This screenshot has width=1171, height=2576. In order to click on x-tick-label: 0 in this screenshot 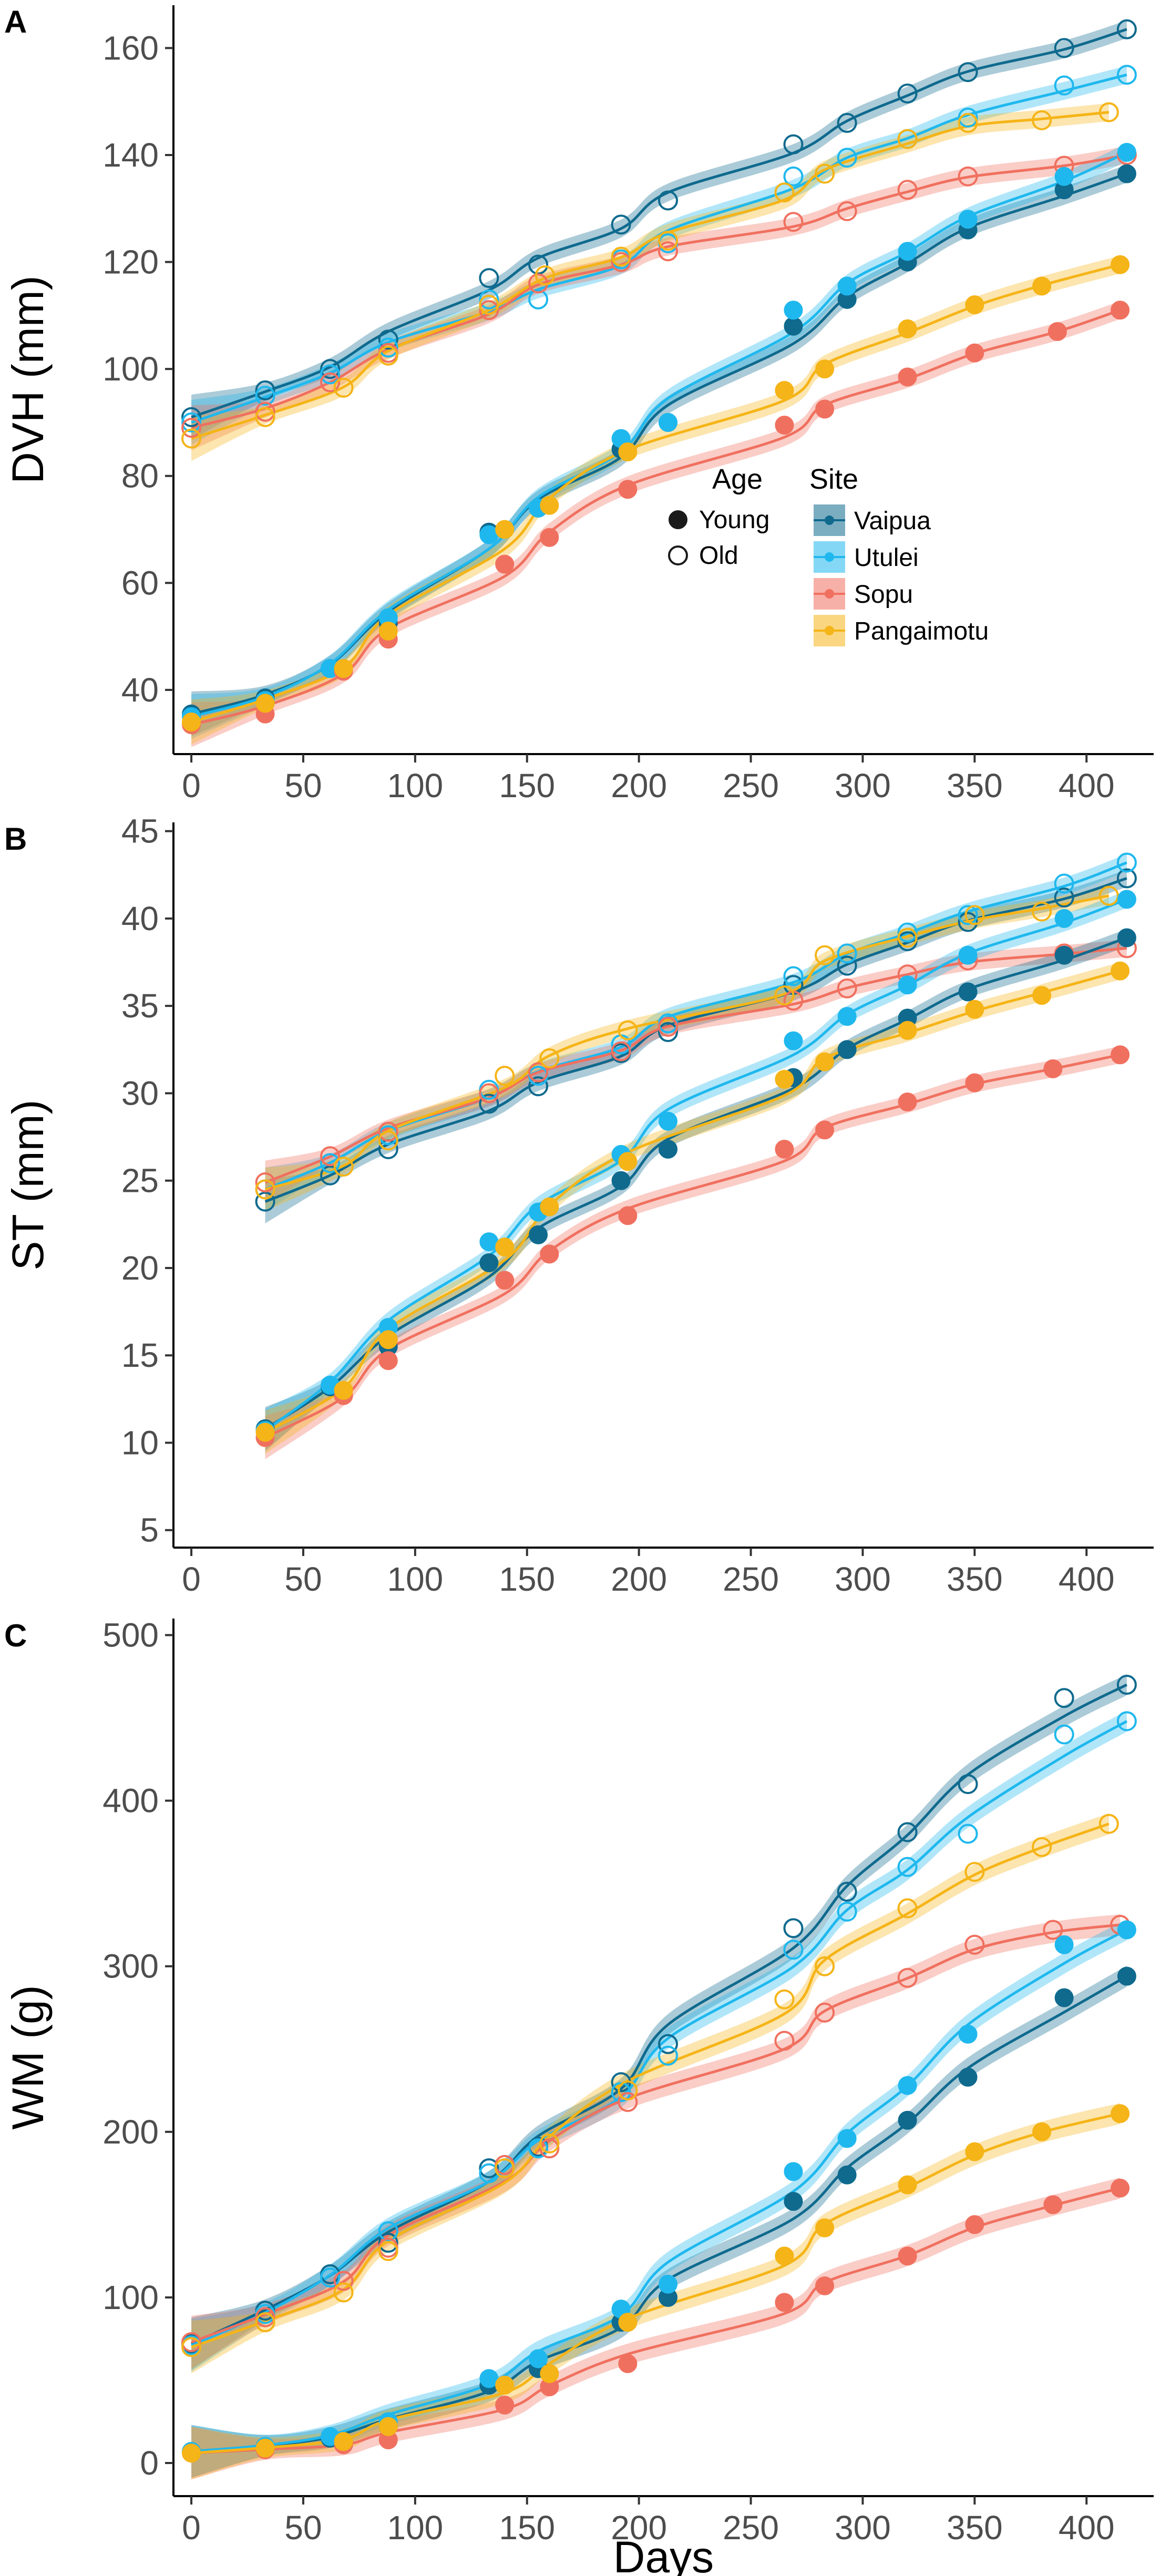, I will do `click(191, 1579)`.